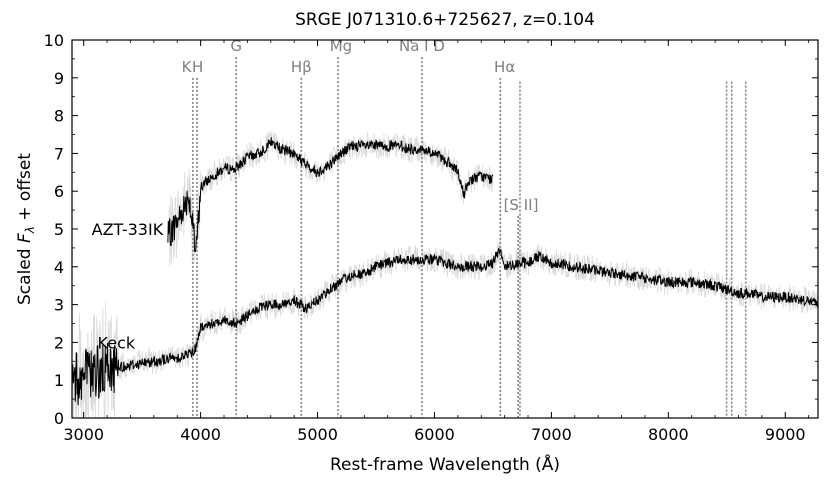 The height and width of the screenshot is (493, 830). What do you see at coordinates (59, 305) in the screenshot?
I see `y-tick-label: 3` at bounding box center [59, 305].